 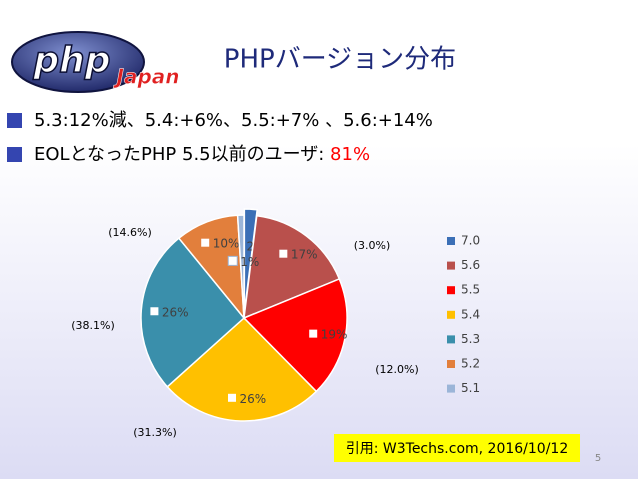 What do you see at coordinates (470, 364) in the screenshot?
I see `legend-label: 5.2` at bounding box center [470, 364].